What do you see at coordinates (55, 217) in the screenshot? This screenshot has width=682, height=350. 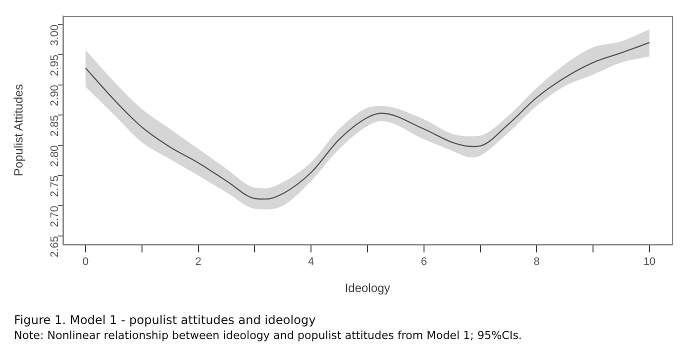 I see `y-tick-label: 2.70` at bounding box center [55, 217].